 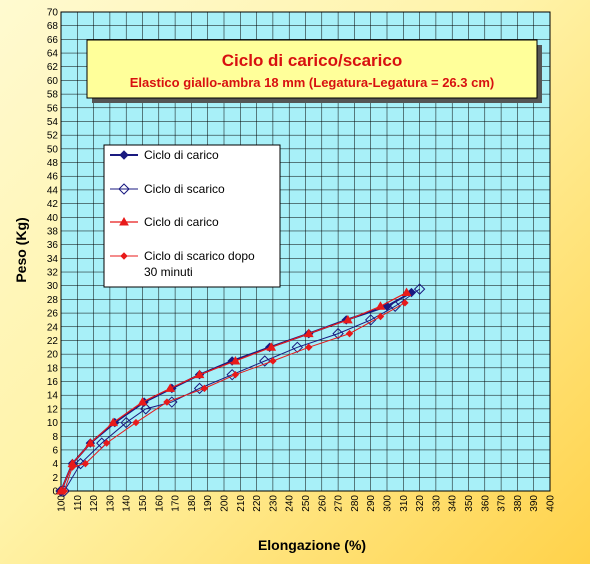 What do you see at coordinates (55, 492) in the screenshot?
I see `y-tick-label: 0` at bounding box center [55, 492].